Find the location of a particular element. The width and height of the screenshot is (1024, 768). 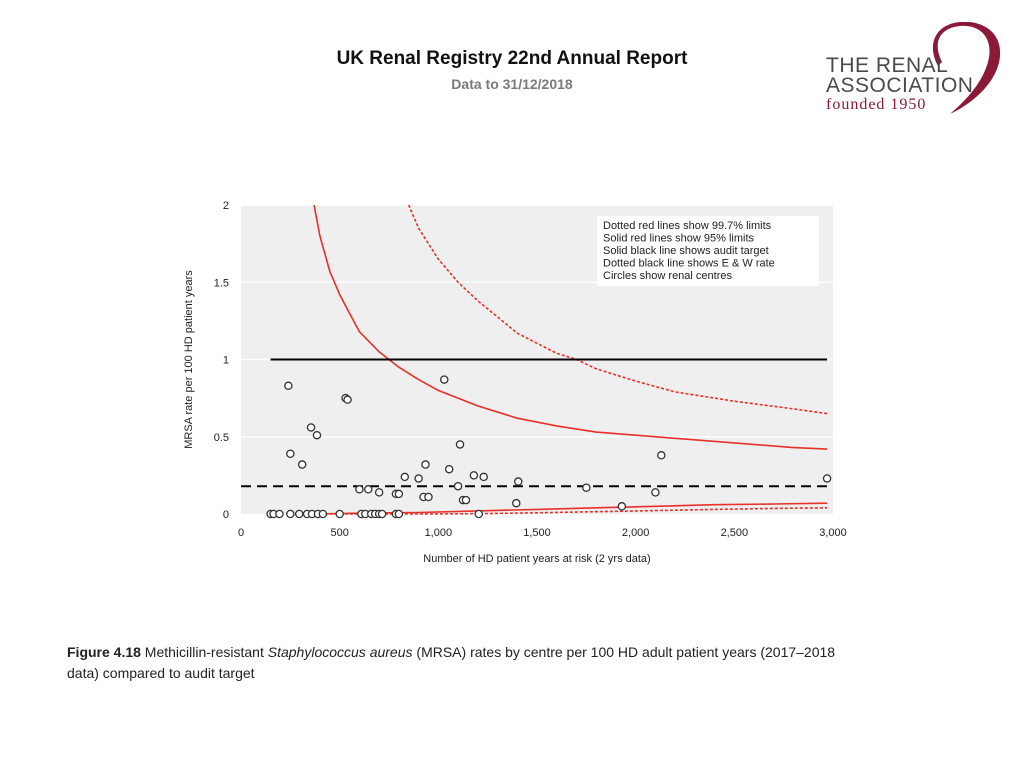

report-subtitle: Data to 31/12/2018 is located at coordinates (512, 84).